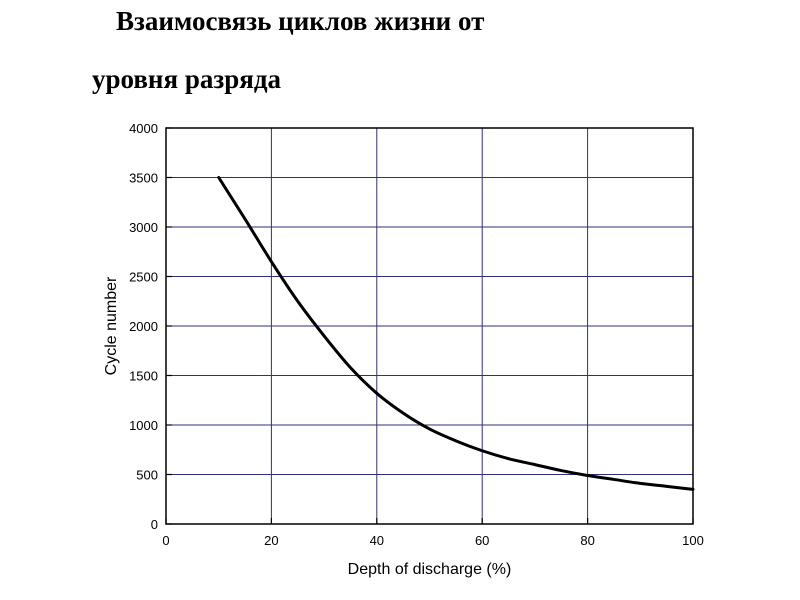 The height and width of the screenshot is (600, 800). I want to click on chart-title-line-1: Взаимосвязь циклов жизни от, so click(300, 21).